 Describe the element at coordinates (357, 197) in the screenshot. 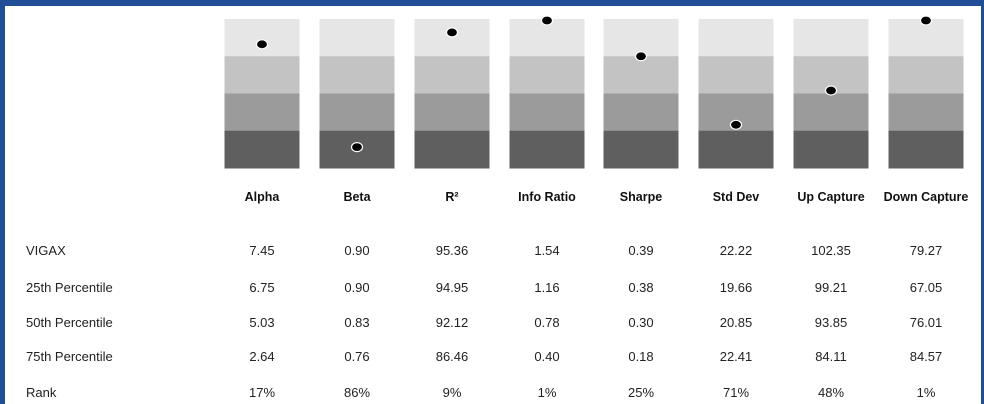

I see `column-header: Beta` at that location.